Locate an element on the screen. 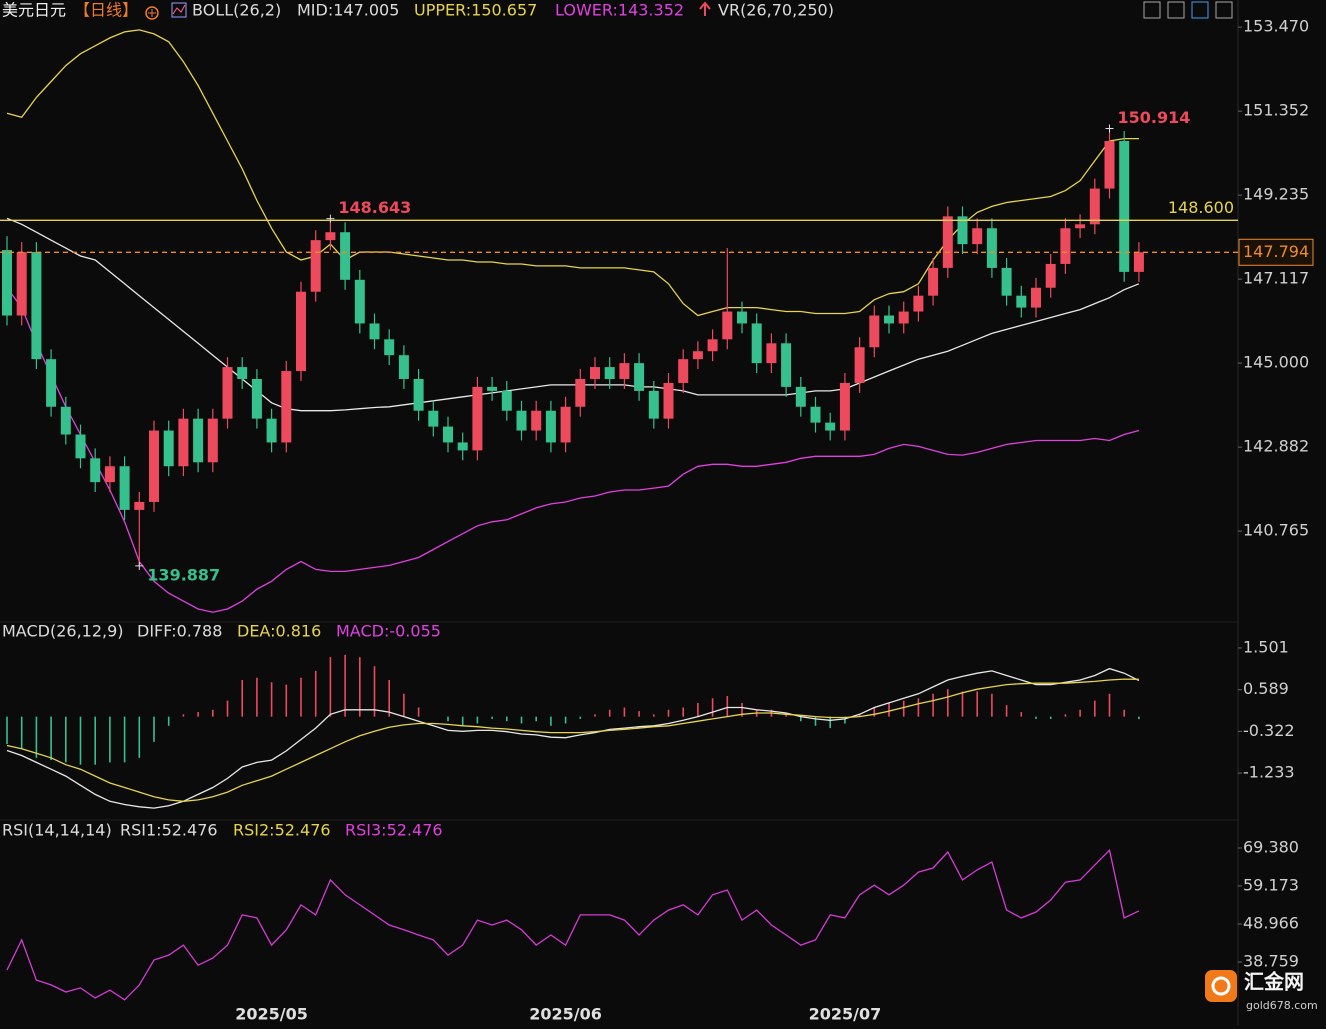  watermark-logo-ring is located at coordinates (1221, 986).